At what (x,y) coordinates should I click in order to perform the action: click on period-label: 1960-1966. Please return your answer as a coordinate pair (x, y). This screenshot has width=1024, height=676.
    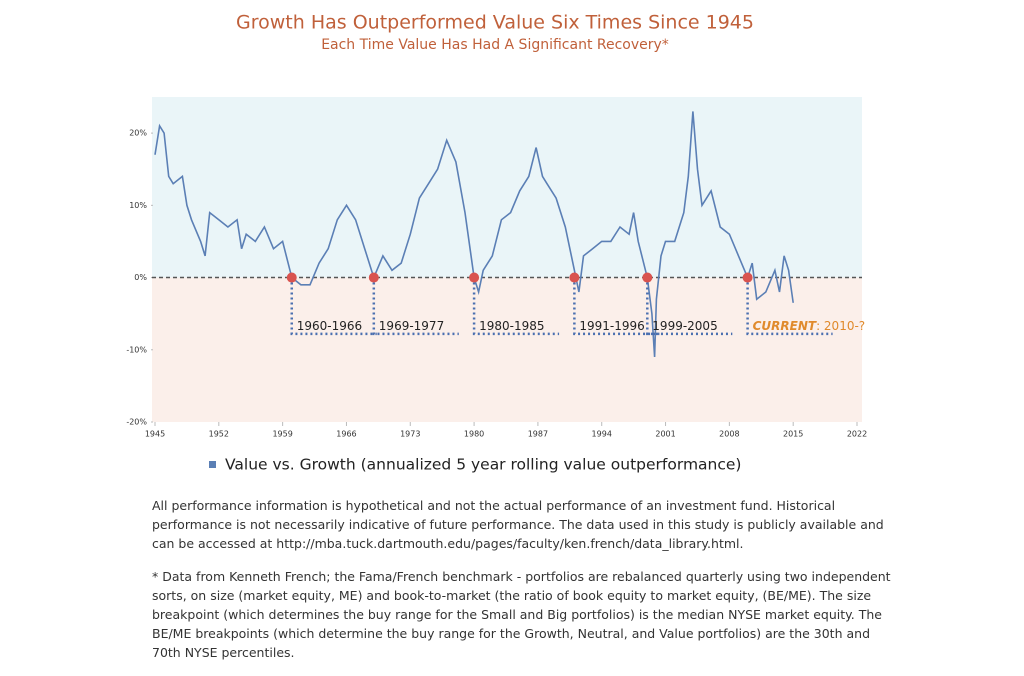
    Looking at the image, I should click on (329, 325).